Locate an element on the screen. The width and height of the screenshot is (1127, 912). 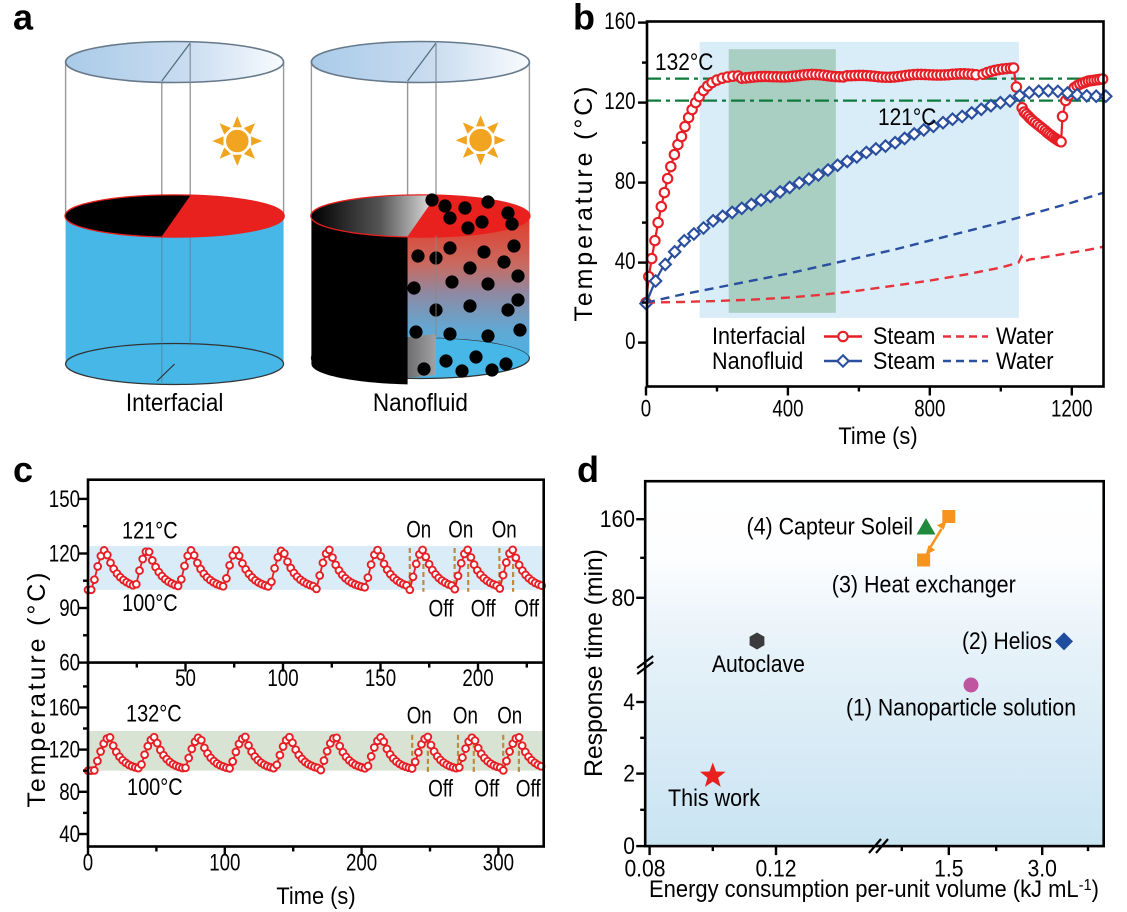
svg-text: 3.0 is located at coordinates (1042, 869).